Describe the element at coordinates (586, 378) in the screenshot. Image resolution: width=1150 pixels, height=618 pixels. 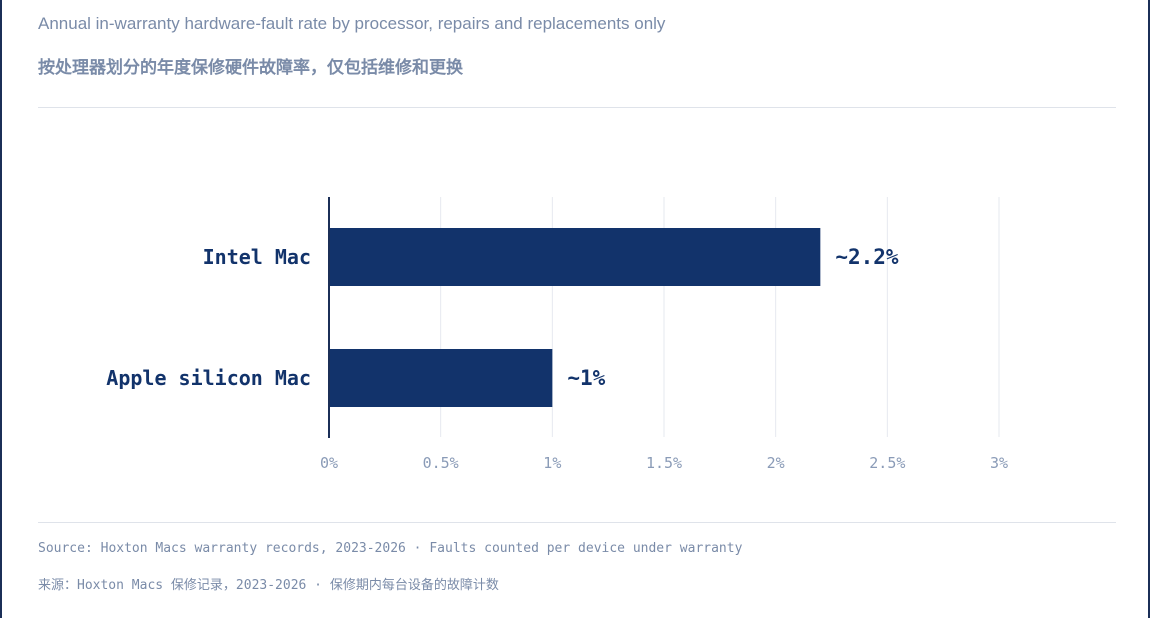
I see `data-label: ~1%` at that location.